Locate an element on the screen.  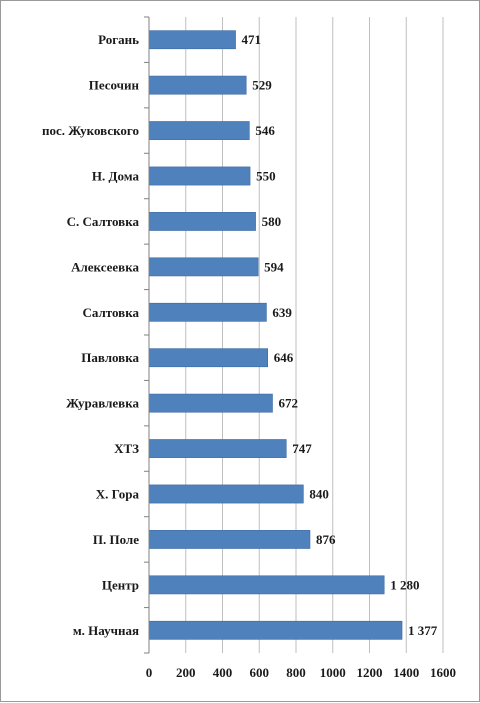
value-label: 747 is located at coordinates (302, 448).